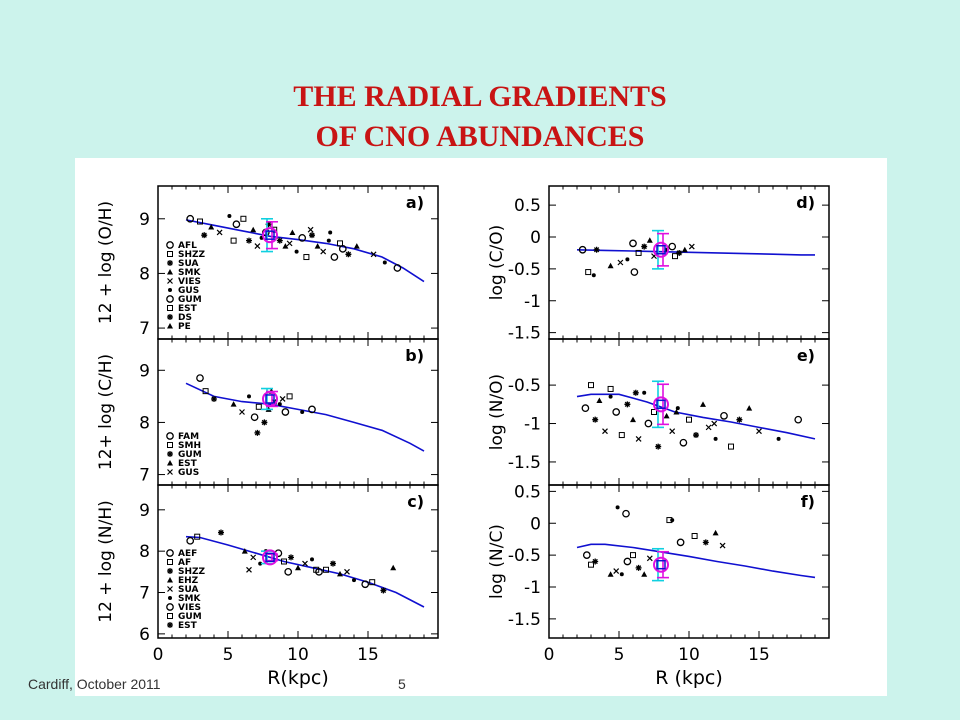 The width and height of the screenshot is (960, 720). Describe the element at coordinates (190, 617) in the screenshot. I see `panel-c-legend-entry: GUM` at that location.